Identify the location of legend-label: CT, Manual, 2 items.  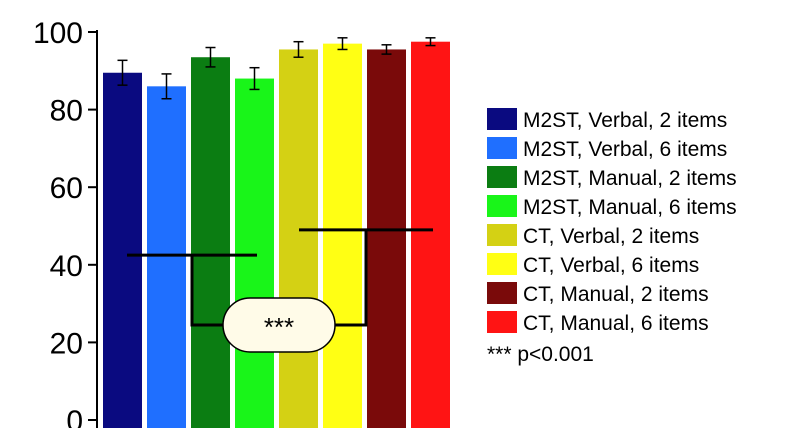
(616, 294).